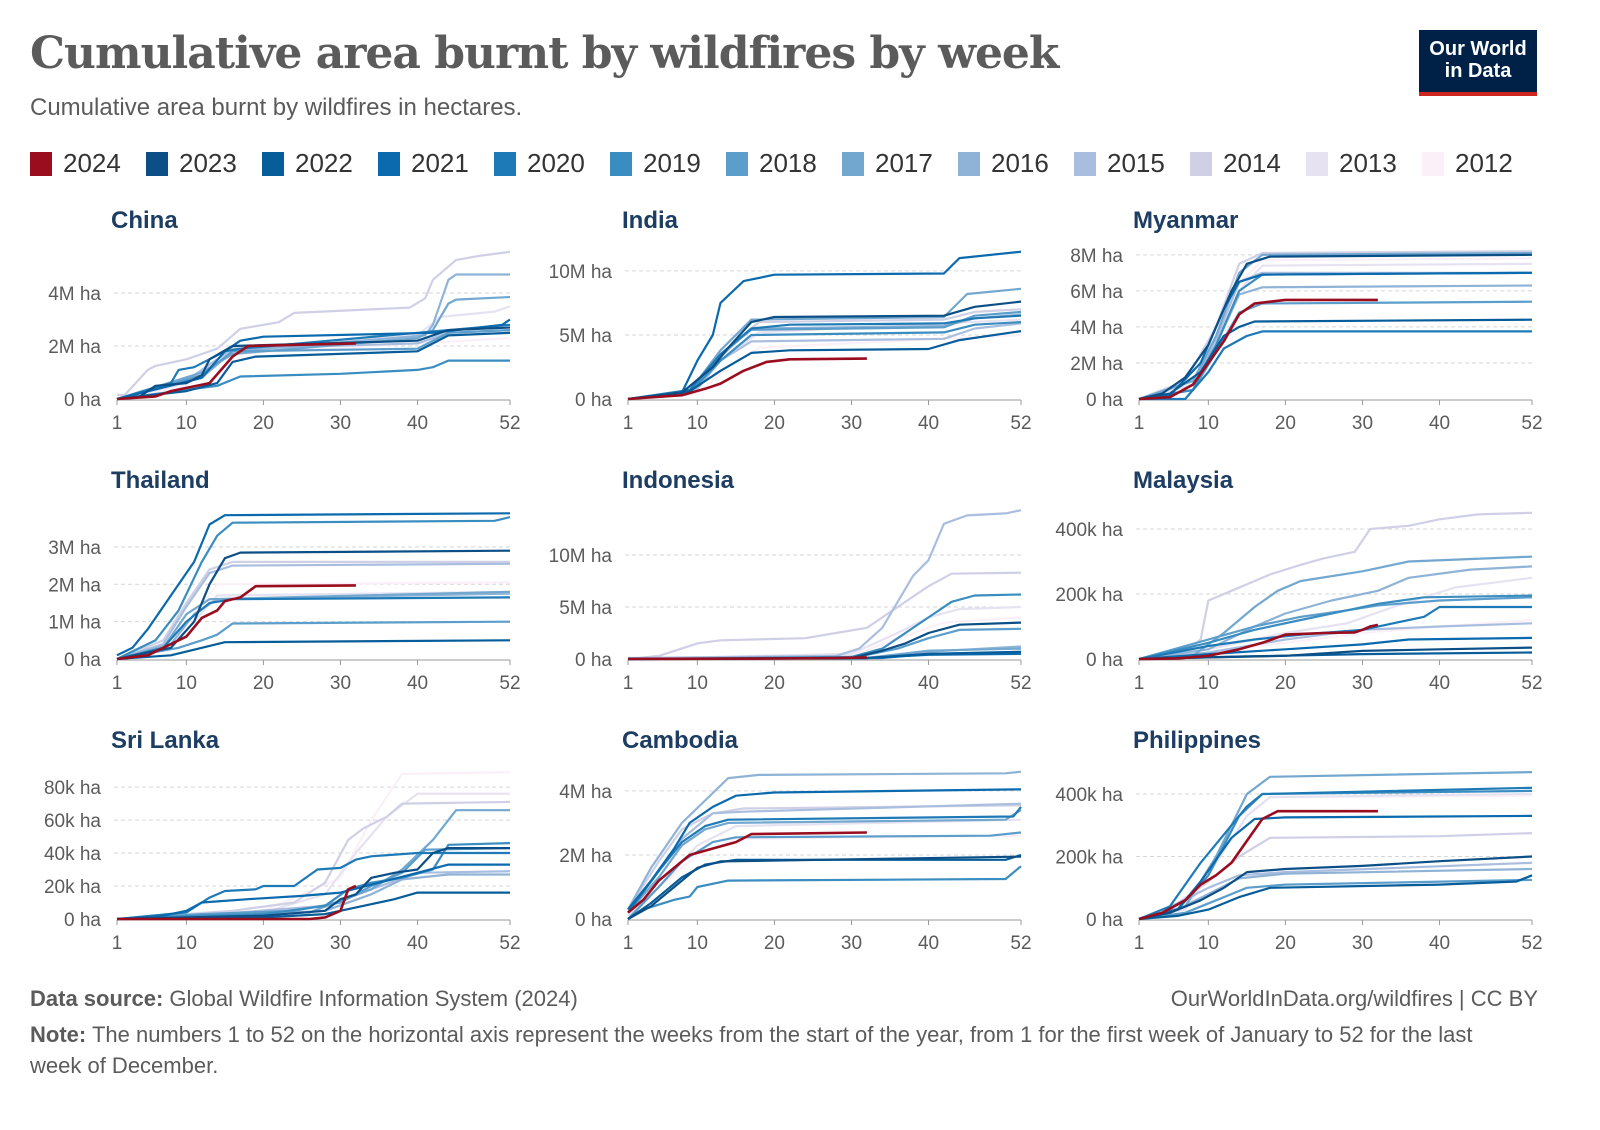 The image size is (1600, 1130). What do you see at coordinates (1478, 60) in the screenshot?
I see `logo-text: Our World in Data` at bounding box center [1478, 60].